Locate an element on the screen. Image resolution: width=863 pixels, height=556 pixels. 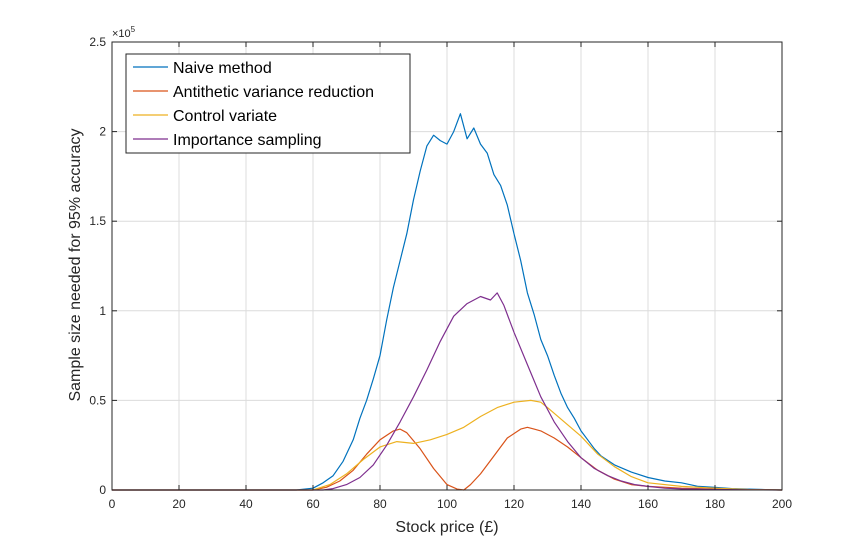
series-line-control-variate is located at coordinates (447, 445).